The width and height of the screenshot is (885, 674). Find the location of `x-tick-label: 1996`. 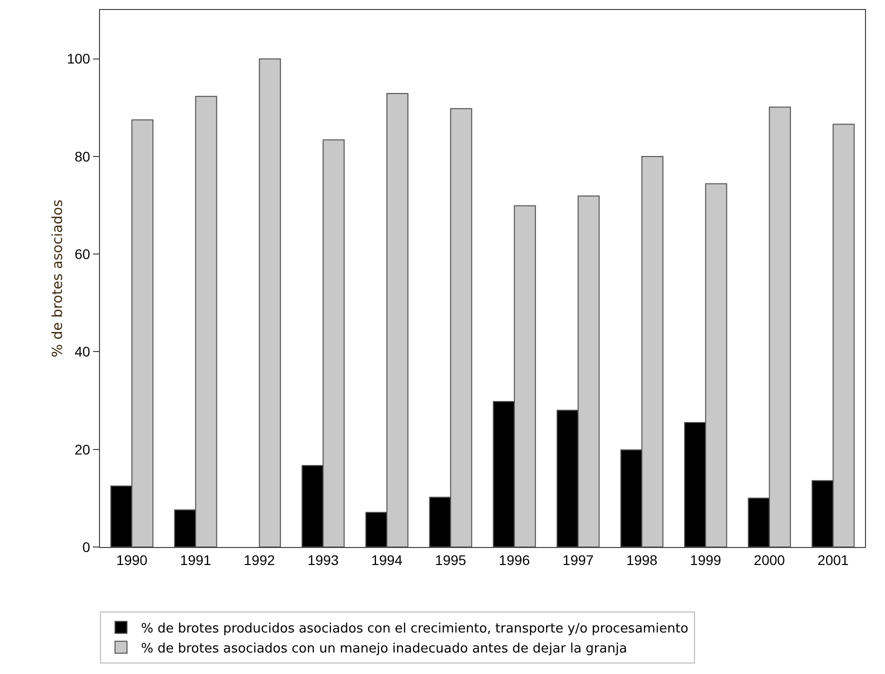

x-tick-label: 1996 is located at coordinates (514, 560).